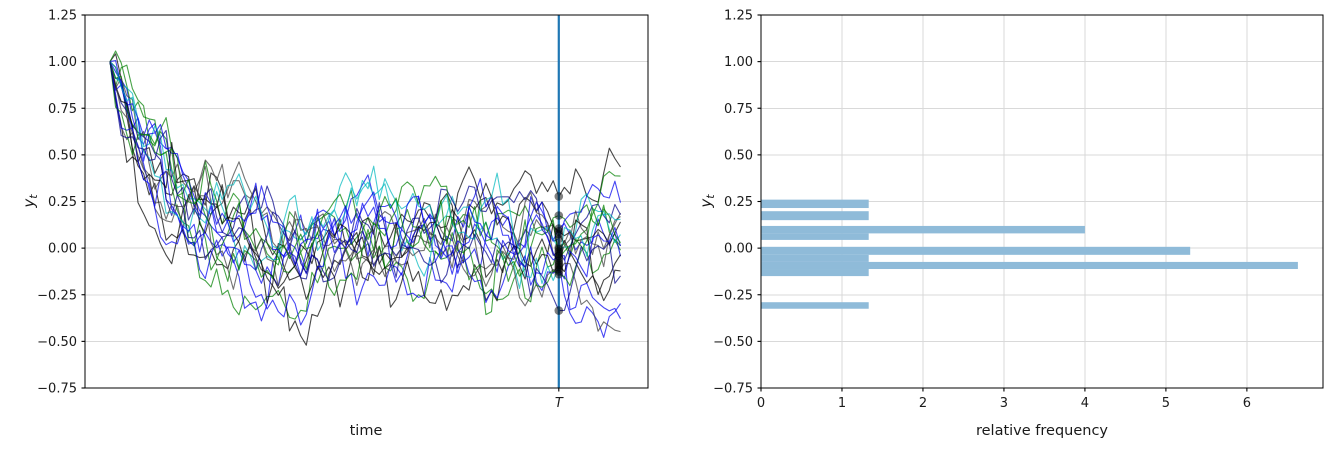 The height and width of the screenshot is (454, 1333). What do you see at coordinates (1247, 403) in the screenshot?
I see `x-tick-label: 6` at bounding box center [1247, 403].